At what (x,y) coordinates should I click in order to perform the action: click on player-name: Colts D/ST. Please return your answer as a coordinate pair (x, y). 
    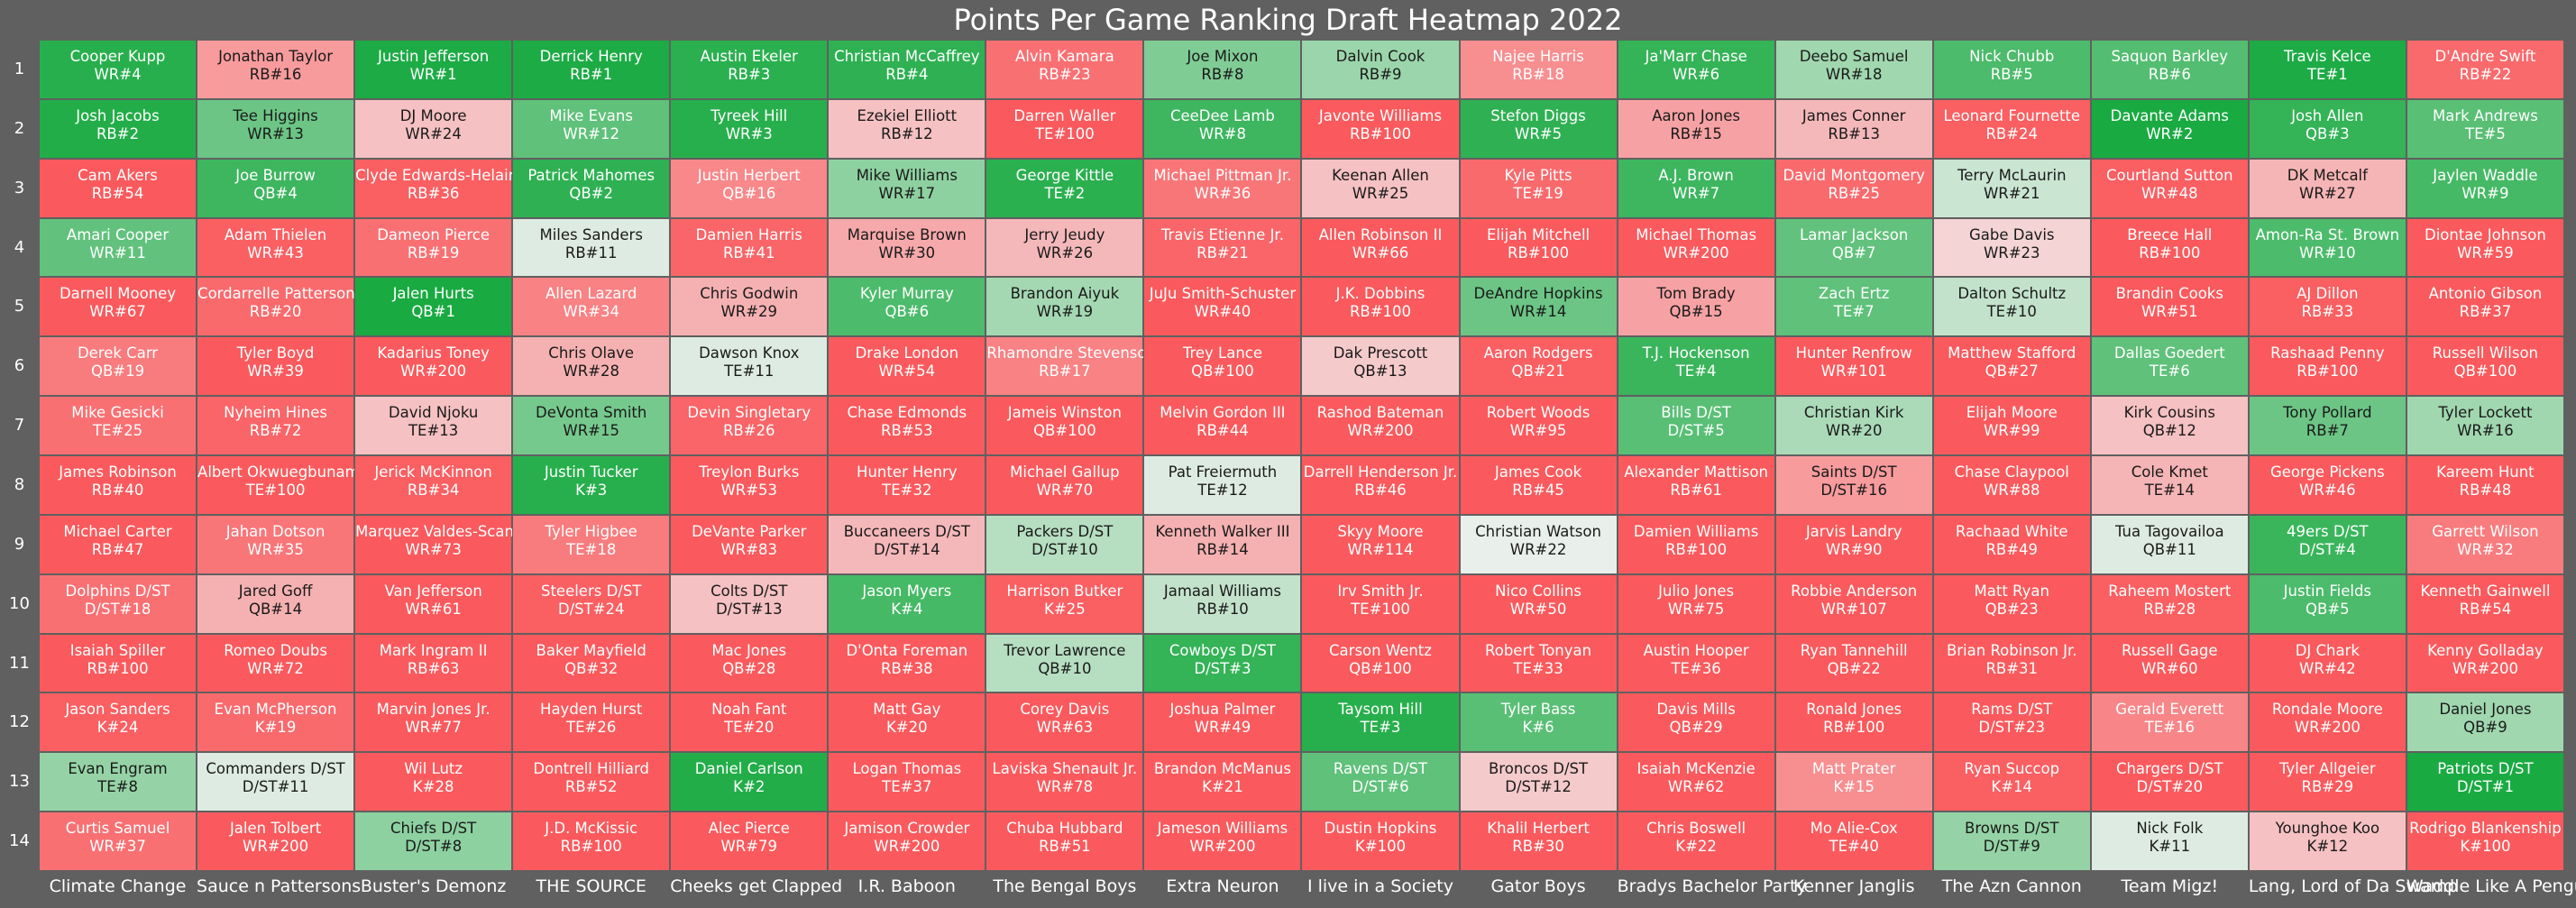
    Looking at the image, I should click on (749, 591).